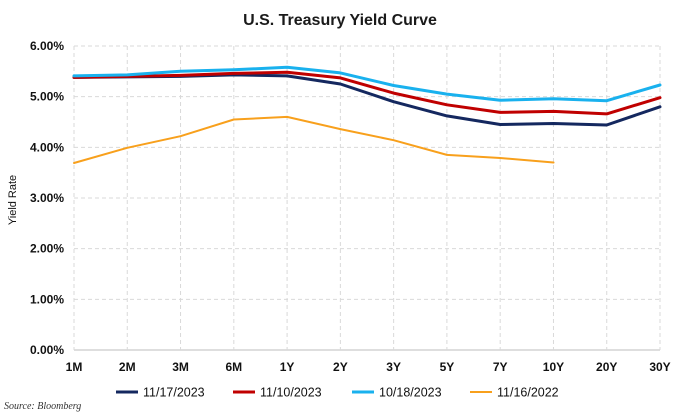  I want to click on y-tick-label: 0.00%, so click(47, 350).